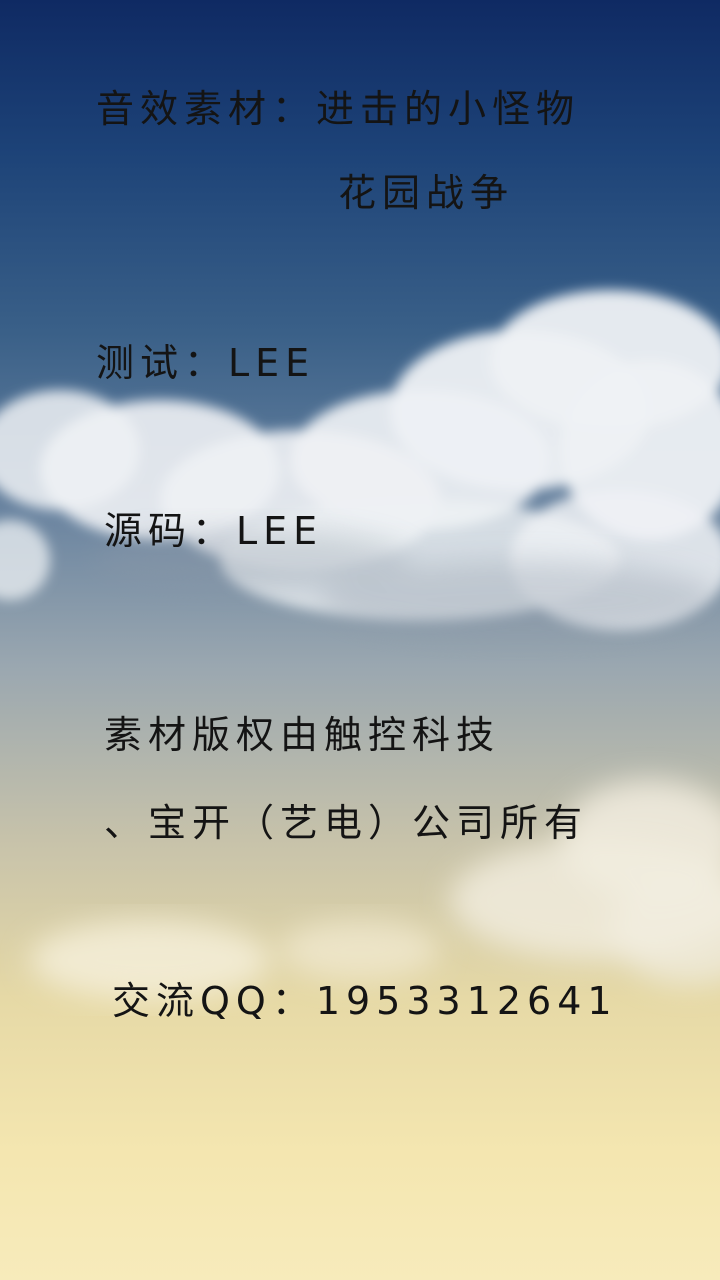 This screenshot has width=720, height=1280. What do you see at coordinates (302, 735) in the screenshot?
I see `copyright-line-1: 素材版权由触控科技` at bounding box center [302, 735].